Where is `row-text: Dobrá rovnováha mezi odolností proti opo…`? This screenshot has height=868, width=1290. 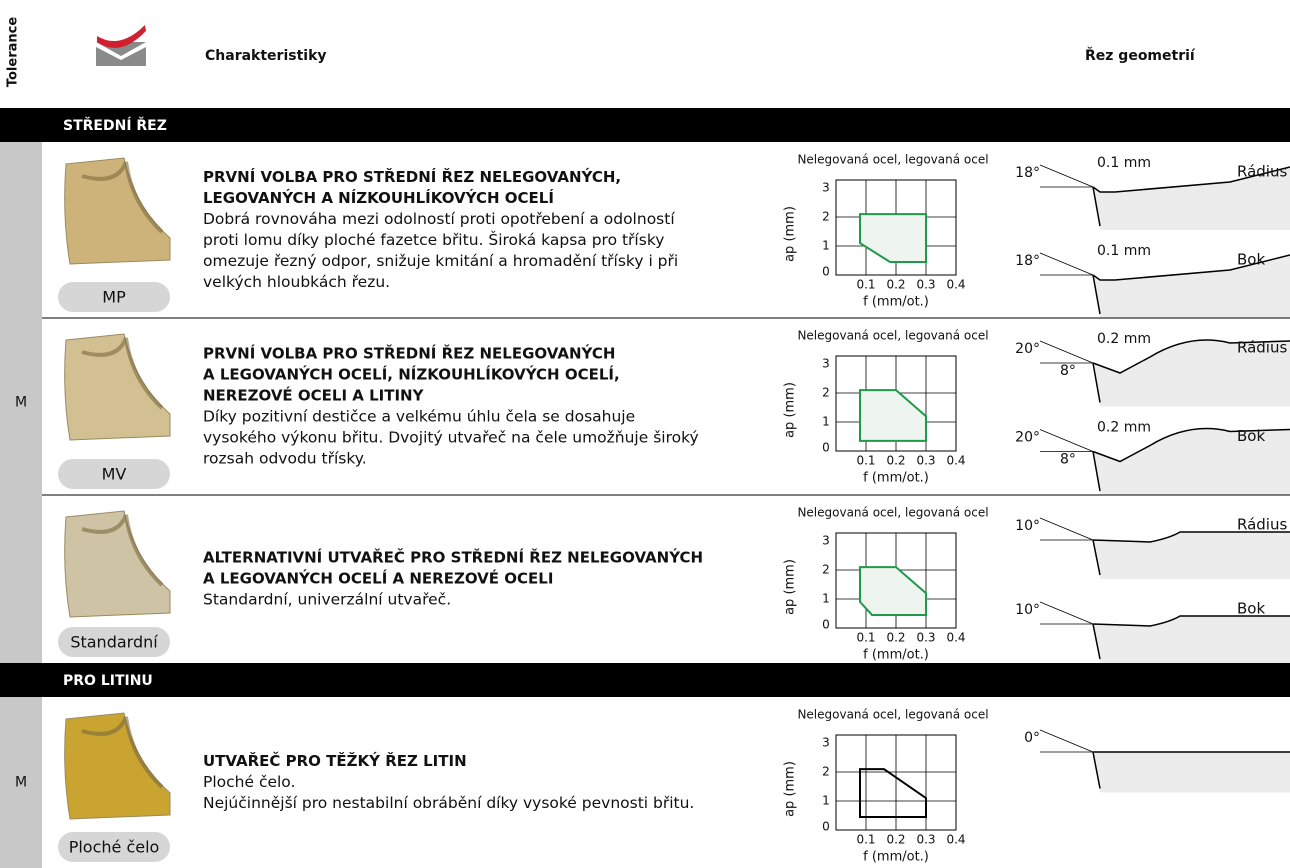 row-text: Dobrá rovnováha mezi odolností proti opo… is located at coordinates (439, 219).